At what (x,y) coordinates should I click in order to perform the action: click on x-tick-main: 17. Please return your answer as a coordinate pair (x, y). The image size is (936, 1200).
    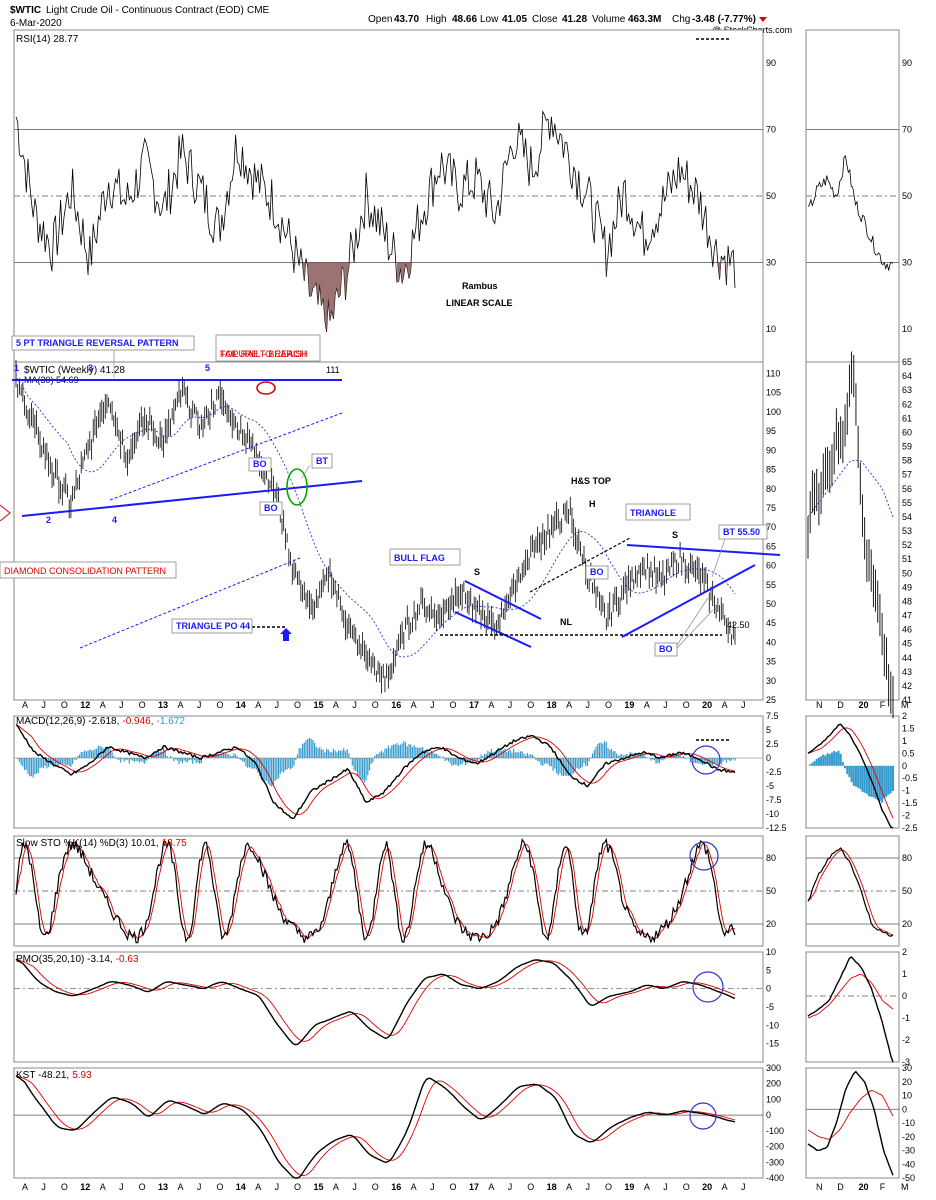
    Looking at the image, I should click on (474, 1187).